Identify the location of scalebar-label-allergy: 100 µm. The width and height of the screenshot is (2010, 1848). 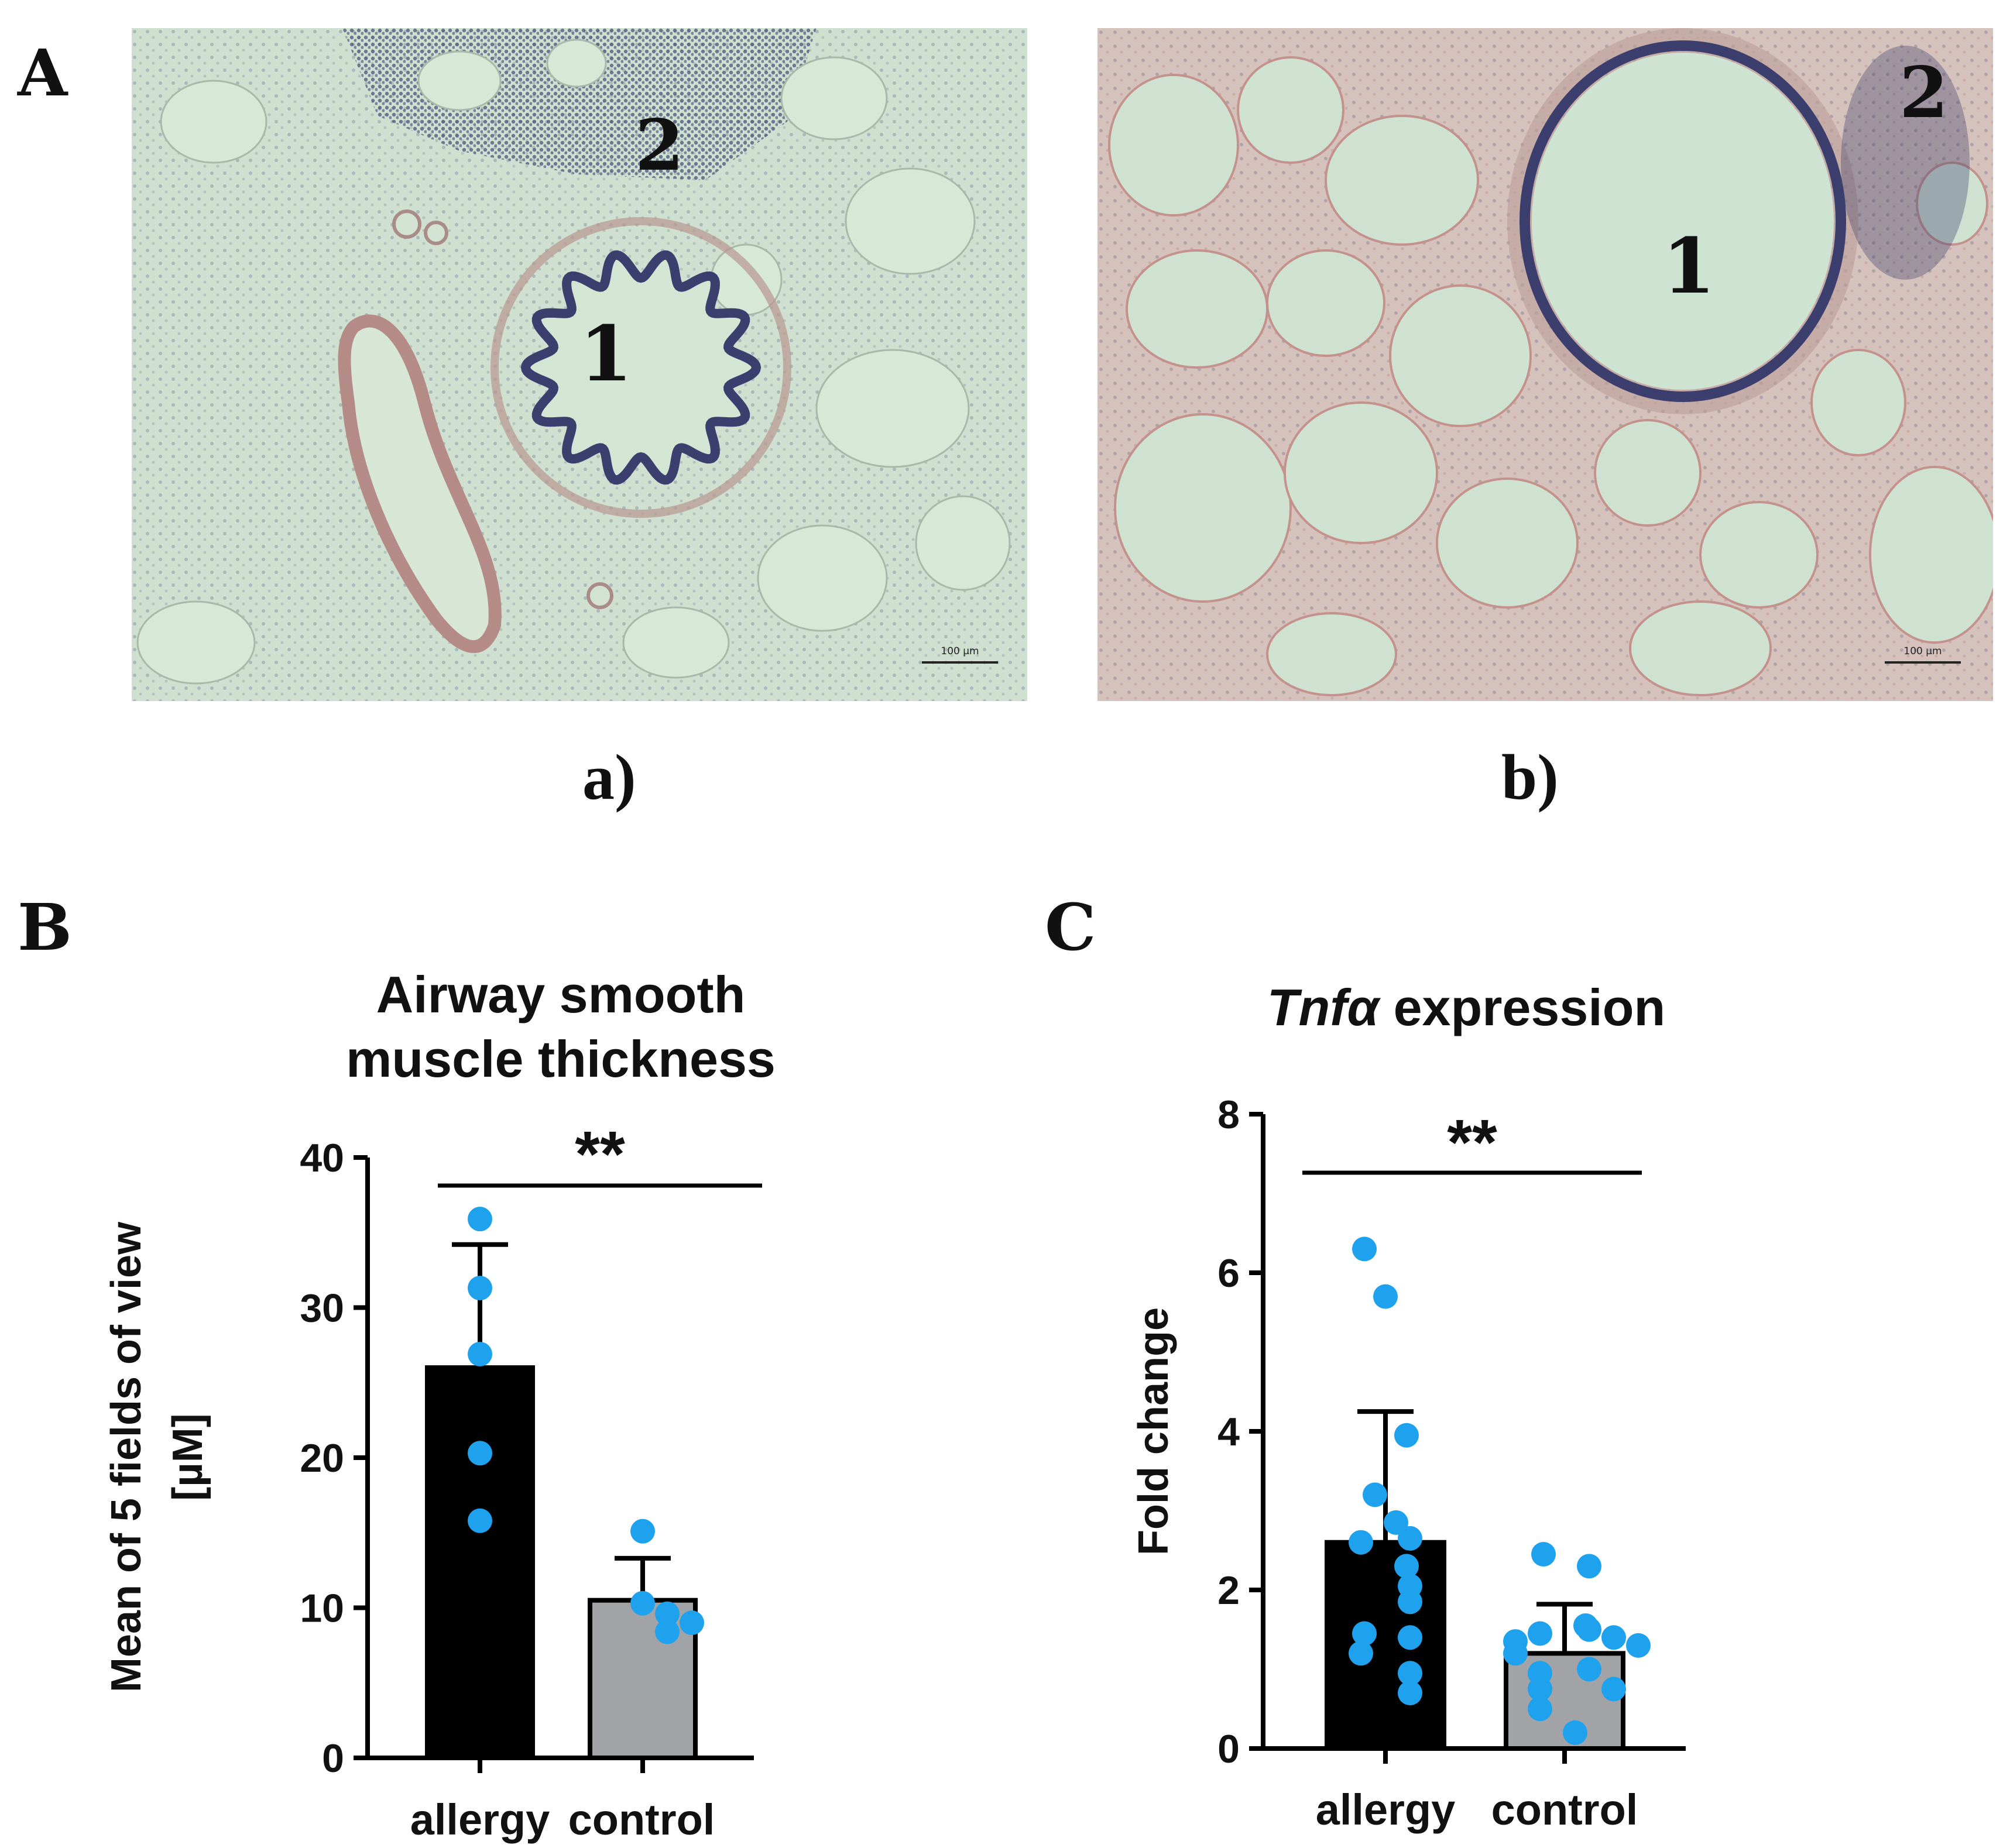
(960, 651).